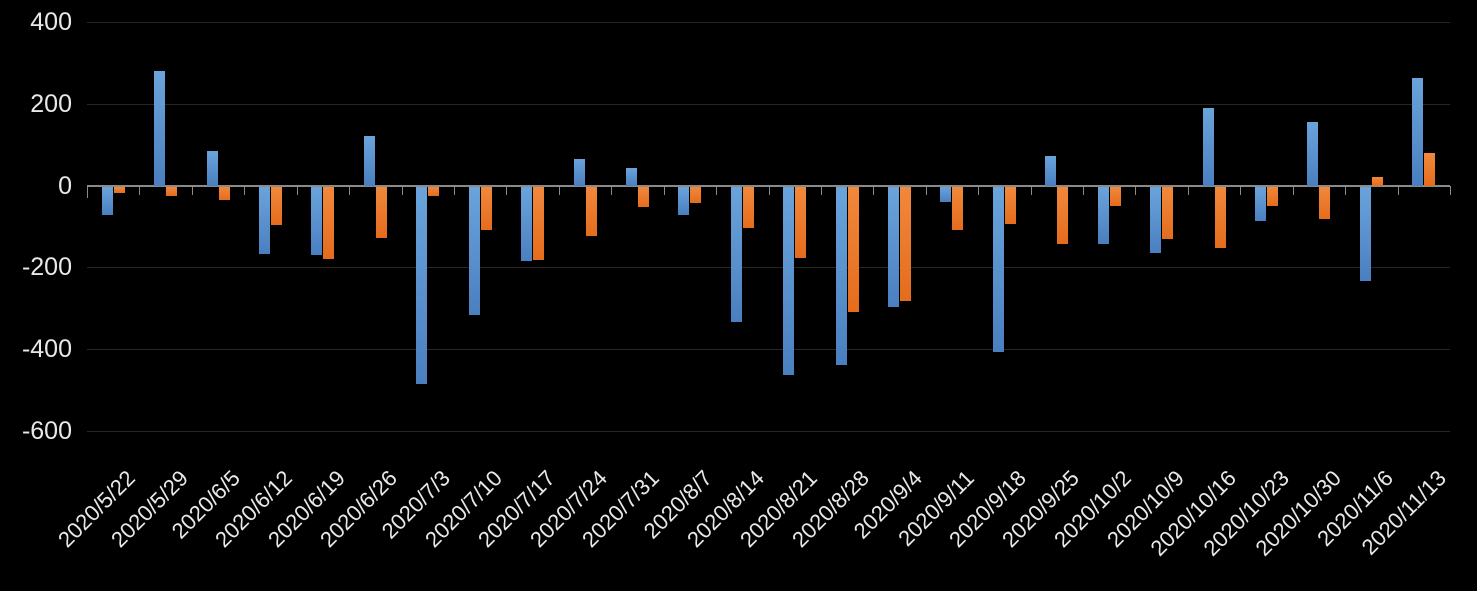 The height and width of the screenshot is (591, 1477). Describe the element at coordinates (1051, 171) in the screenshot. I see `bar-series1-2020/9/25` at that location.